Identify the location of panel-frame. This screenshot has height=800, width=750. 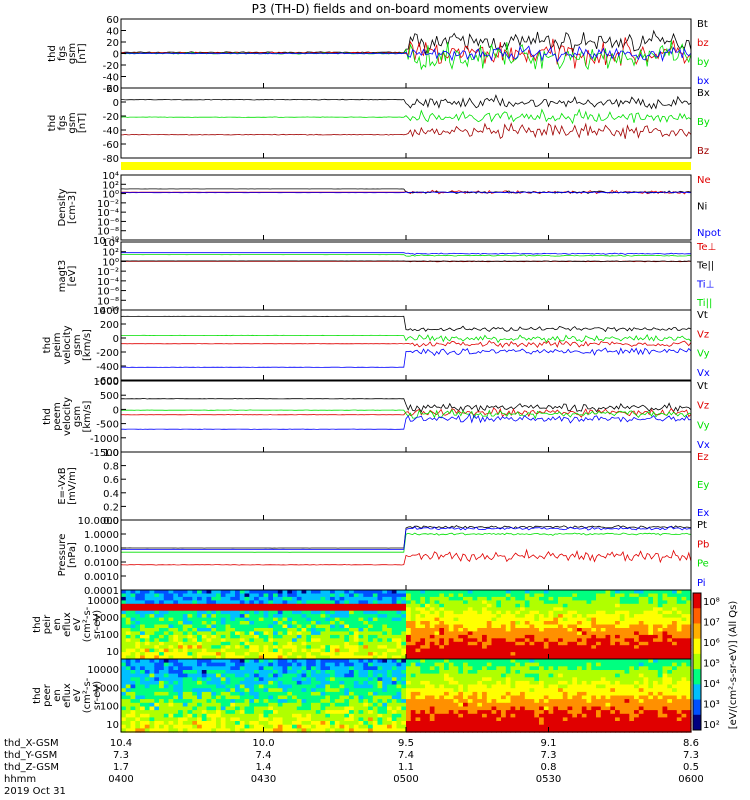
(406, 276).